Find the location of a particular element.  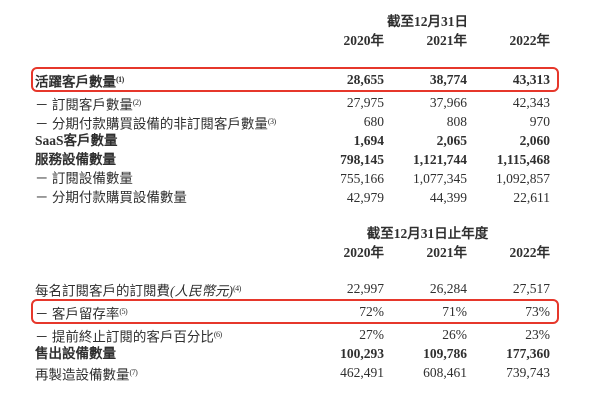

footnote-marker: (3) is located at coordinates (271, 121).